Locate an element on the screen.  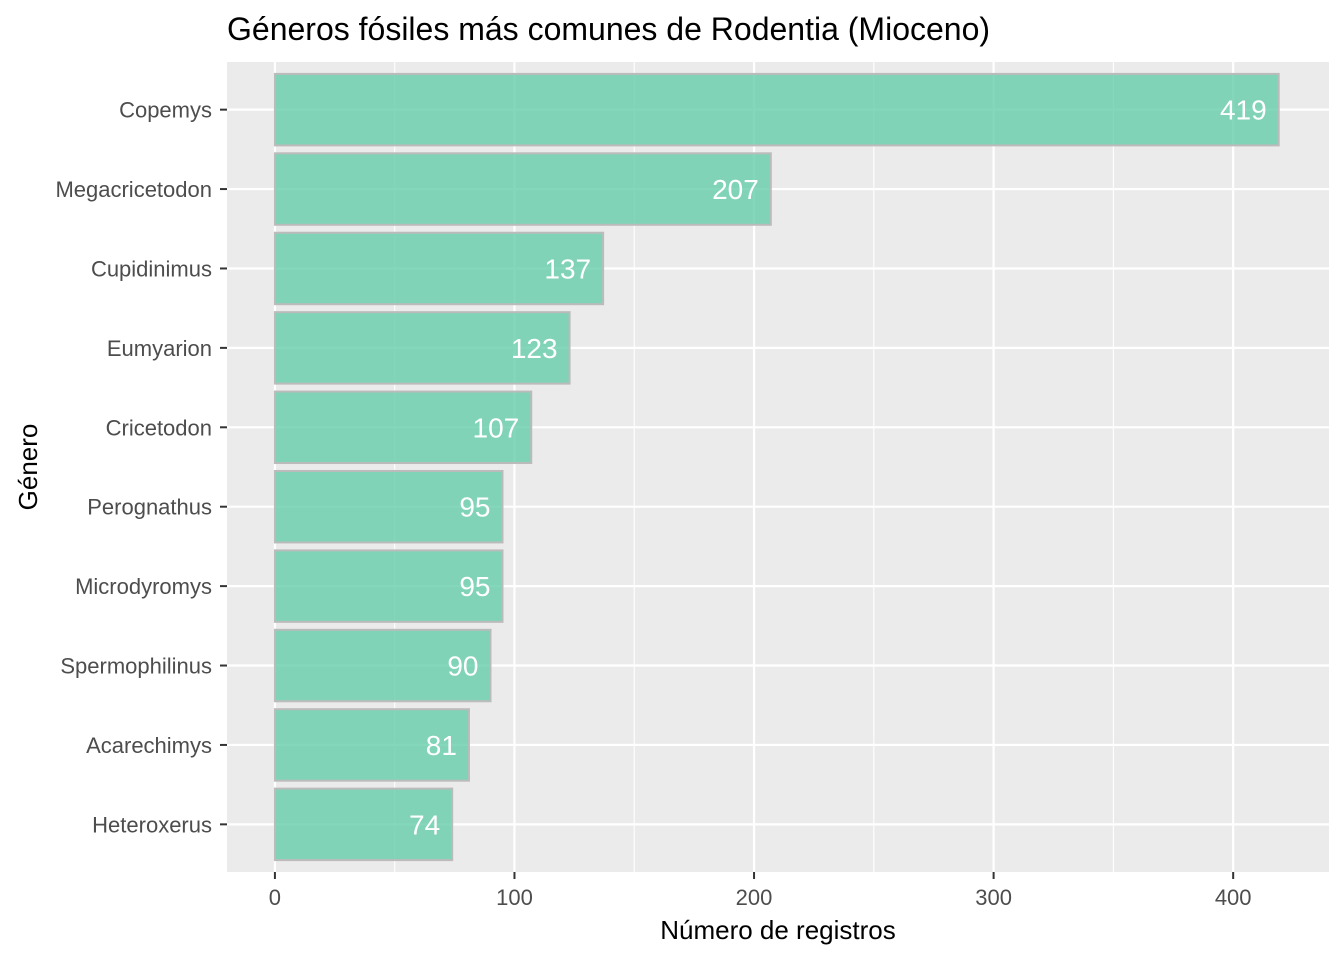
x-axis: 0 100 200 300 400 is located at coordinates (760, 891).